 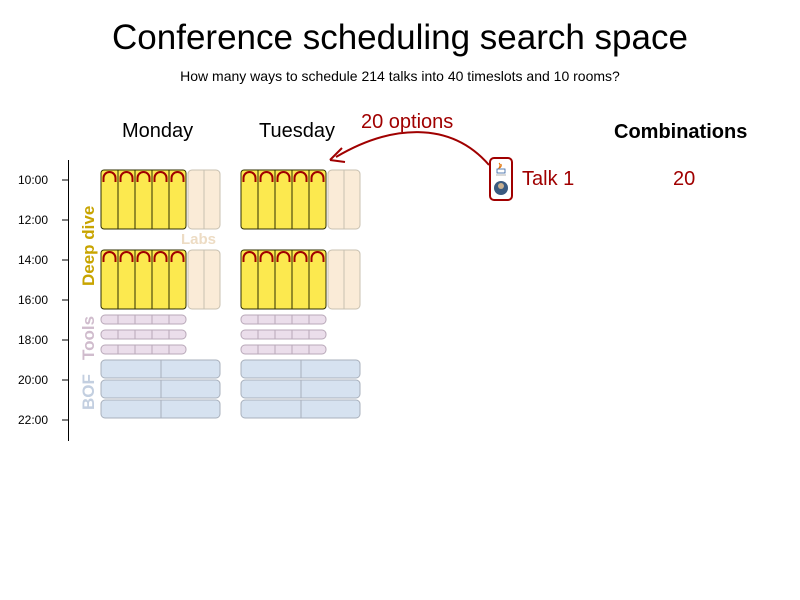 I want to click on category-label-labs: Labs, so click(x=199, y=239).